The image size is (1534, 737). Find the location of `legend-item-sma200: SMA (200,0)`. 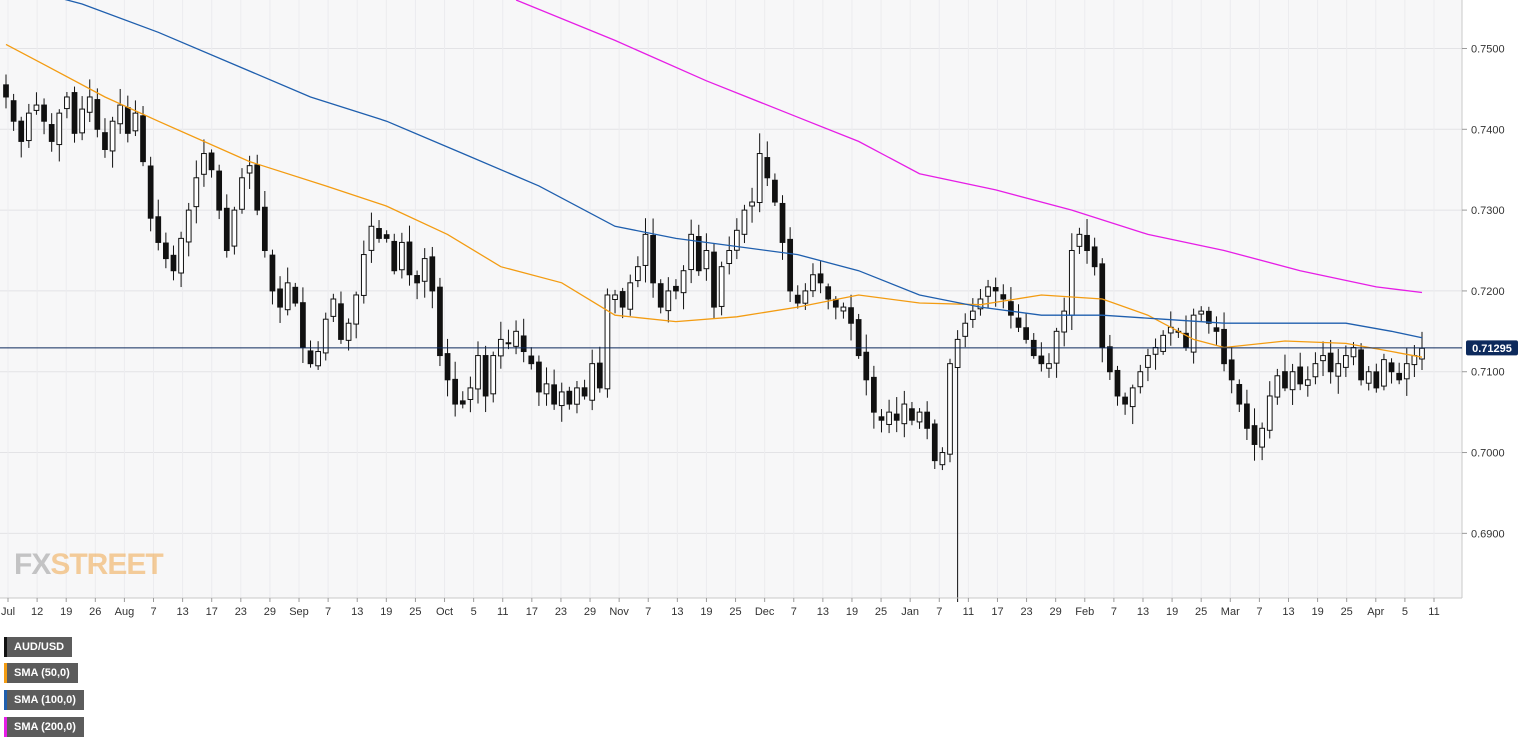

legend-item-sma200: SMA (200,0) is located at coordinates (44, 727).